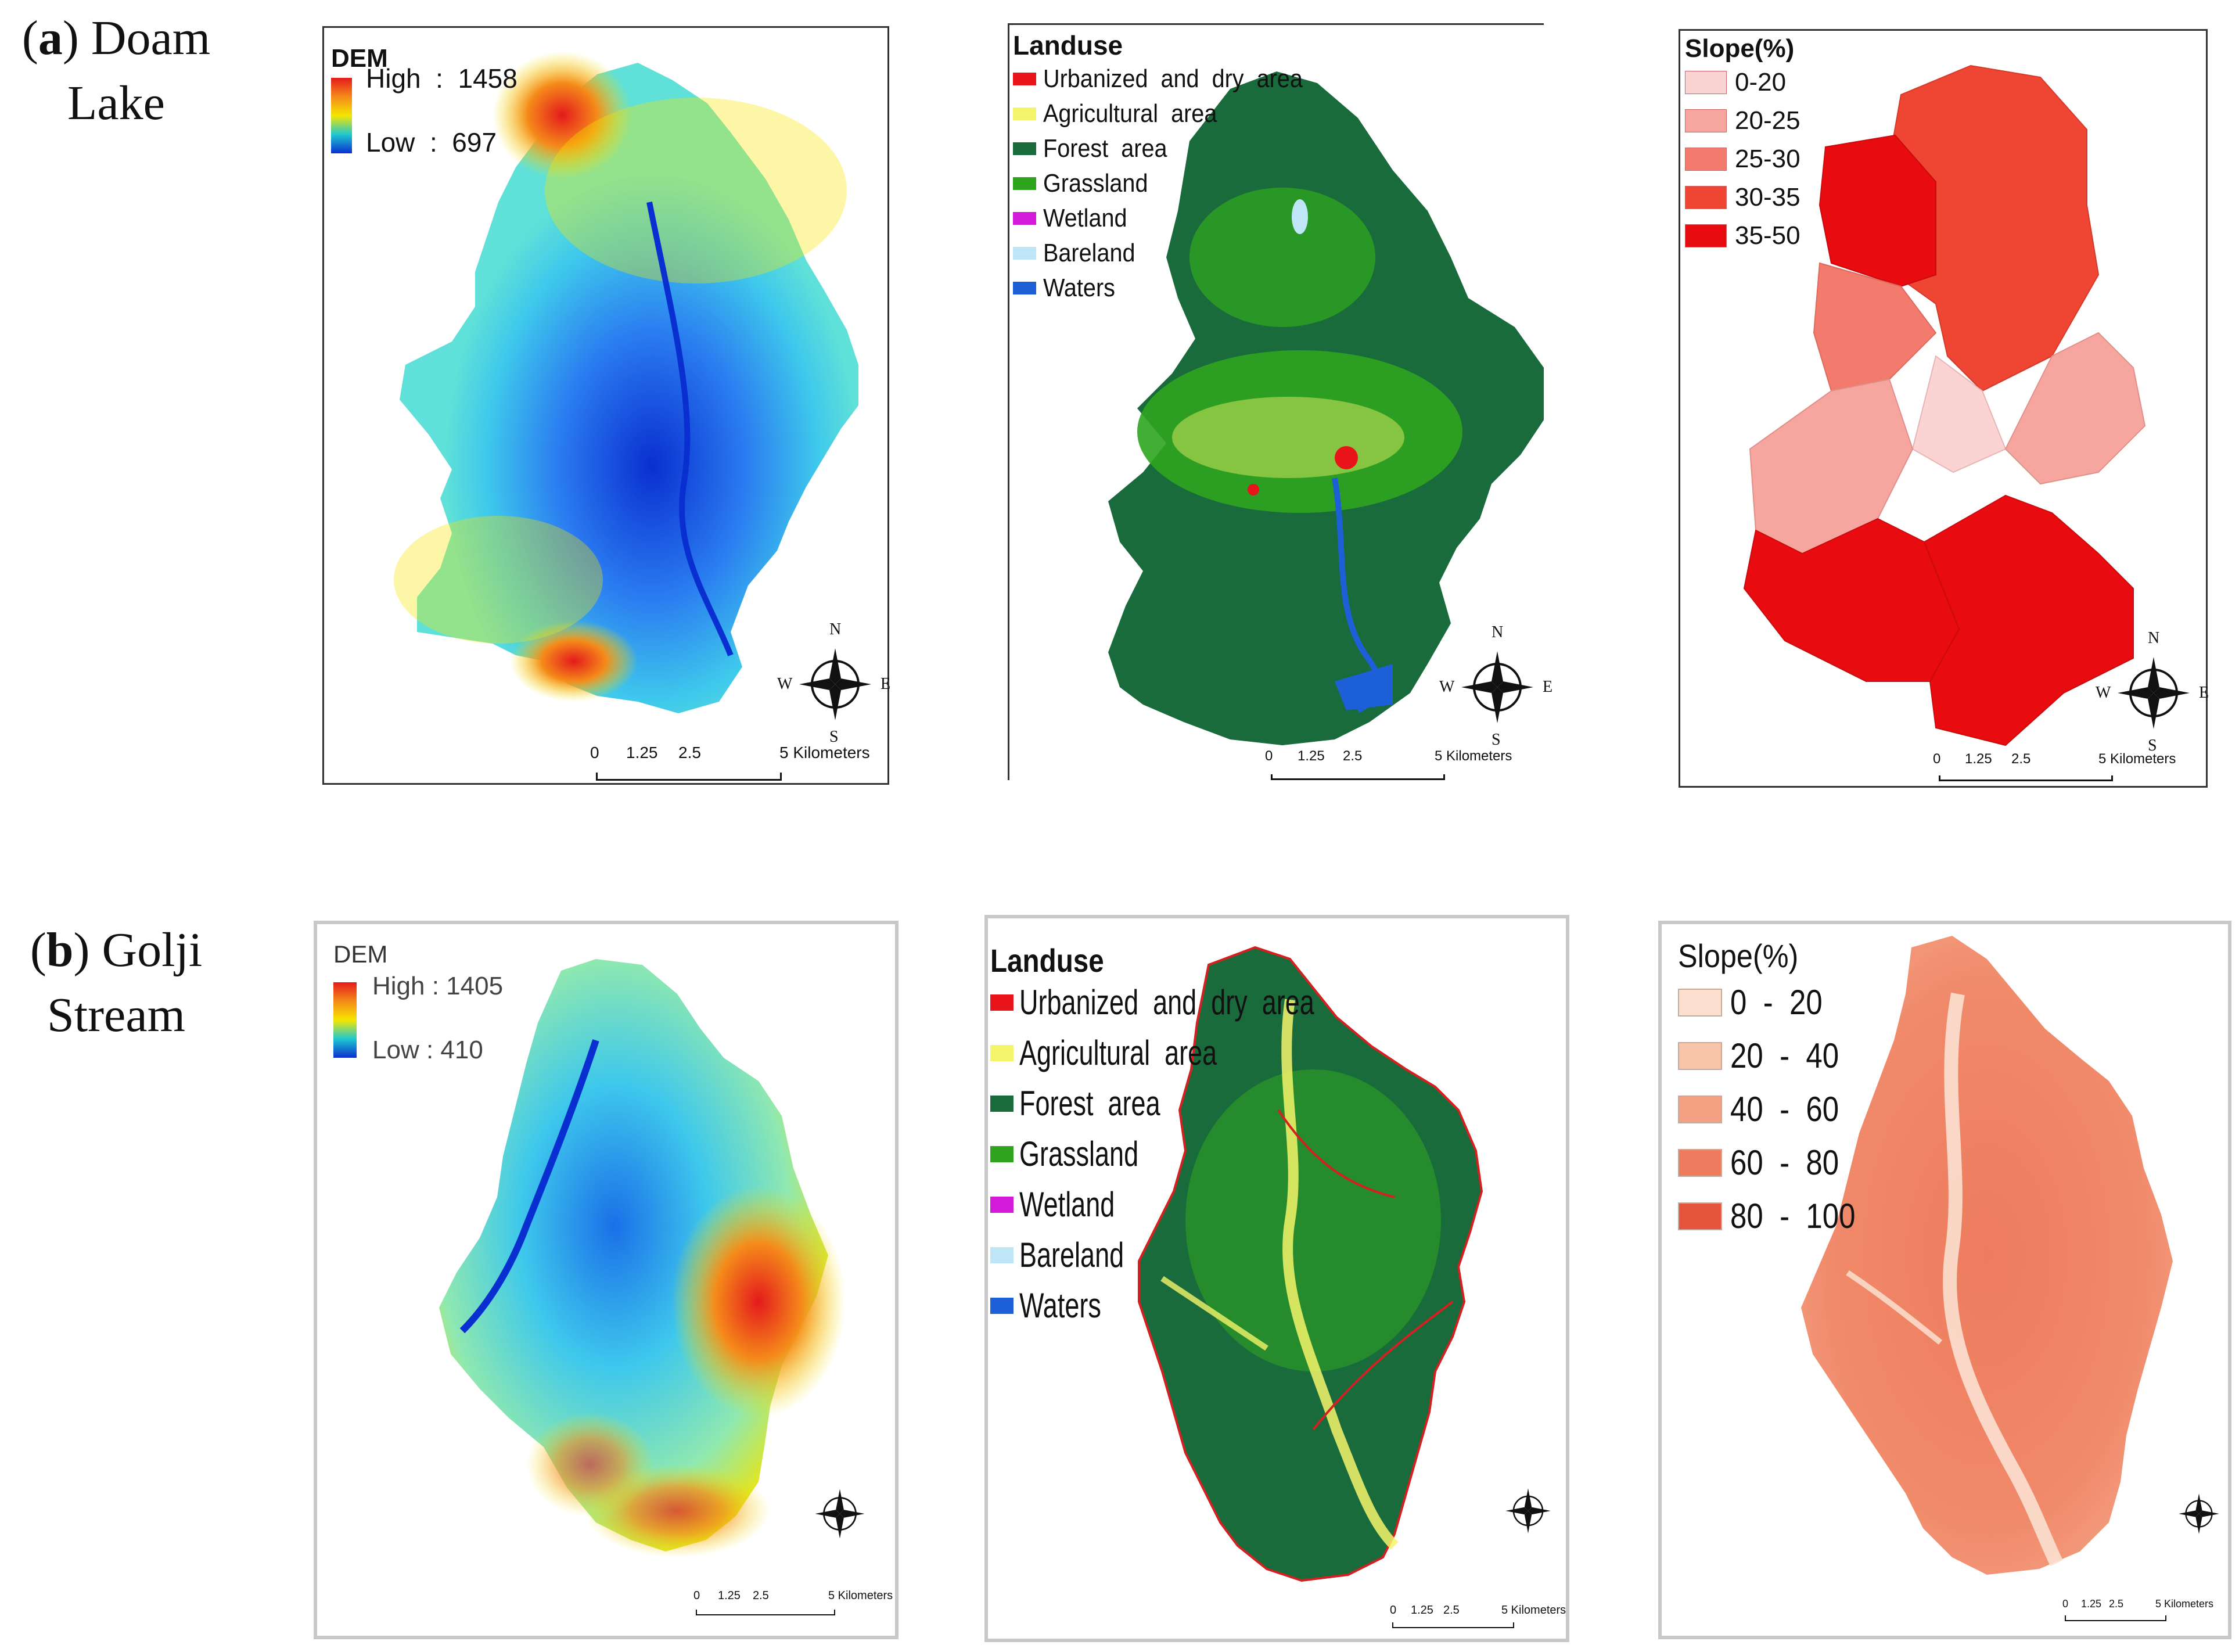 The image size is (2239, 1652). I want to click on slope-legend-label: 40 - 60, so click(1784, 1109).